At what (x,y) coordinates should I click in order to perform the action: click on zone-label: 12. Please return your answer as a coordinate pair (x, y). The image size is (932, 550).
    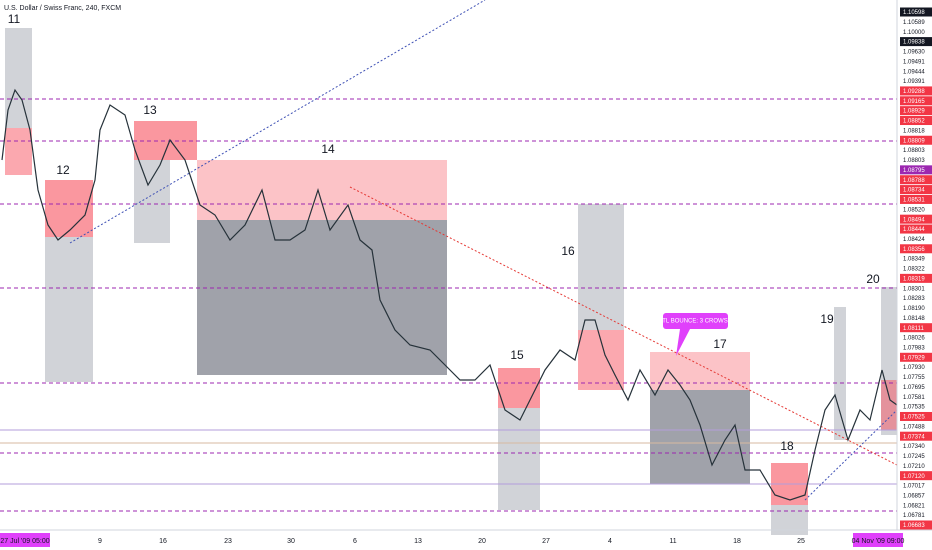
    Looking at the image, I should click on (63, 170).